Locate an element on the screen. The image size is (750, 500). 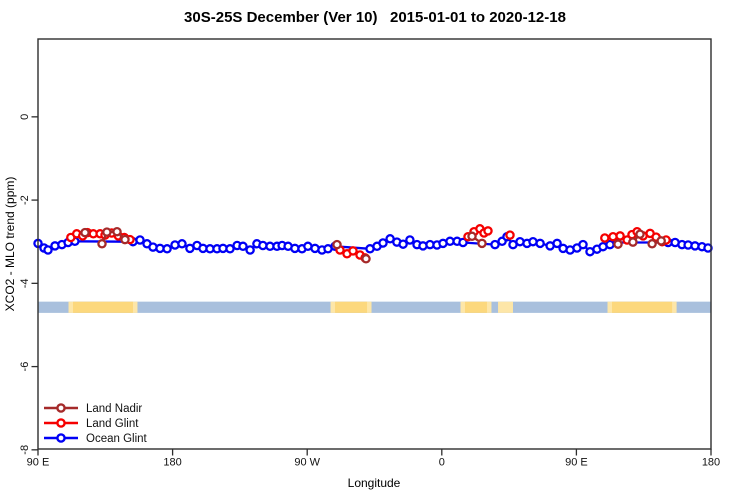
y-tick-label: -6 is located at coordinates (25, 367).